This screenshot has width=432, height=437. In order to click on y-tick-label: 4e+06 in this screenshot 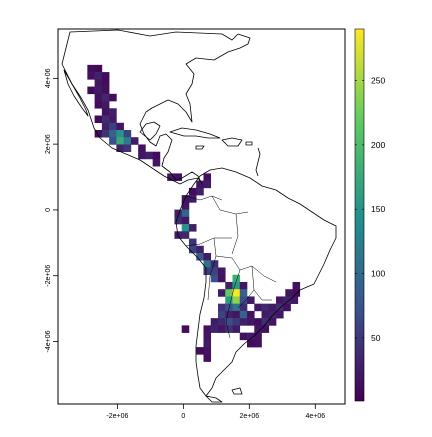, I will do `click(48, 78)`.